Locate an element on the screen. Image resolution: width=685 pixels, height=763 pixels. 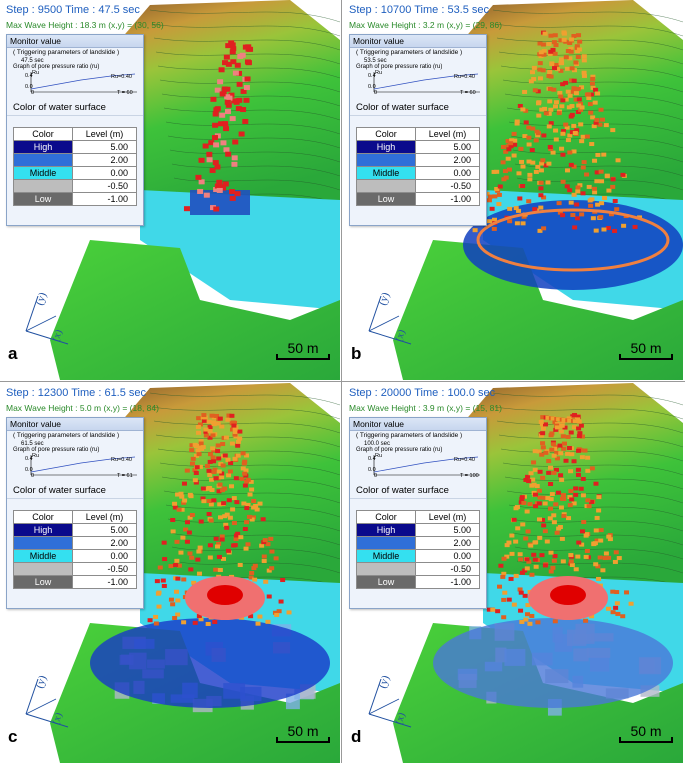
graph-time: 47.5 sec is located at coordinates (32, 61).